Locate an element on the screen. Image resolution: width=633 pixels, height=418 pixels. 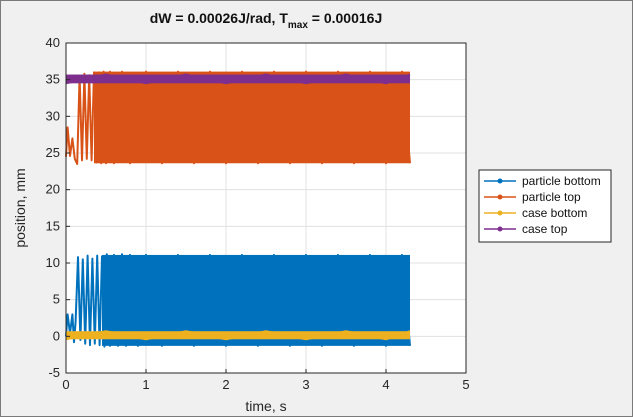
y-tick-label: 15 is located at coordinates (53, 225).